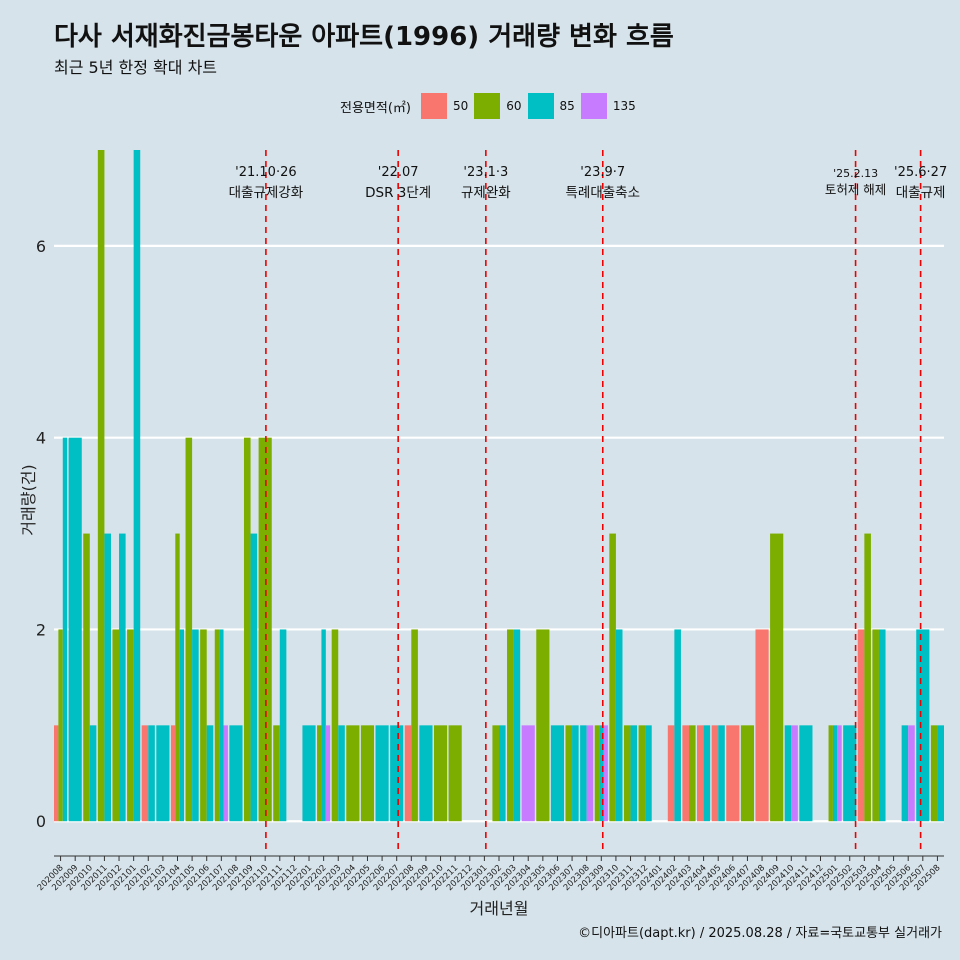 The image size is (960, 960). Describe the element at coordinates (499, 908) in the screenshot. I see `x-axis-title: 거래년월` at that location.